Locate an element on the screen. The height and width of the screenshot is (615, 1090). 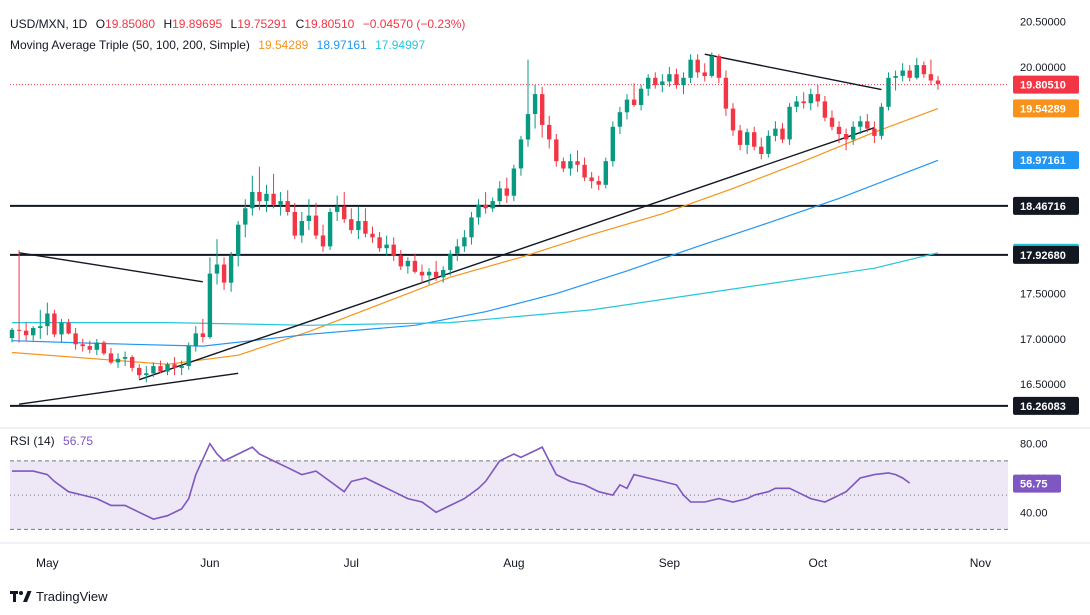
ma200-value: 17.94997 is located at coordinates (400, 45).